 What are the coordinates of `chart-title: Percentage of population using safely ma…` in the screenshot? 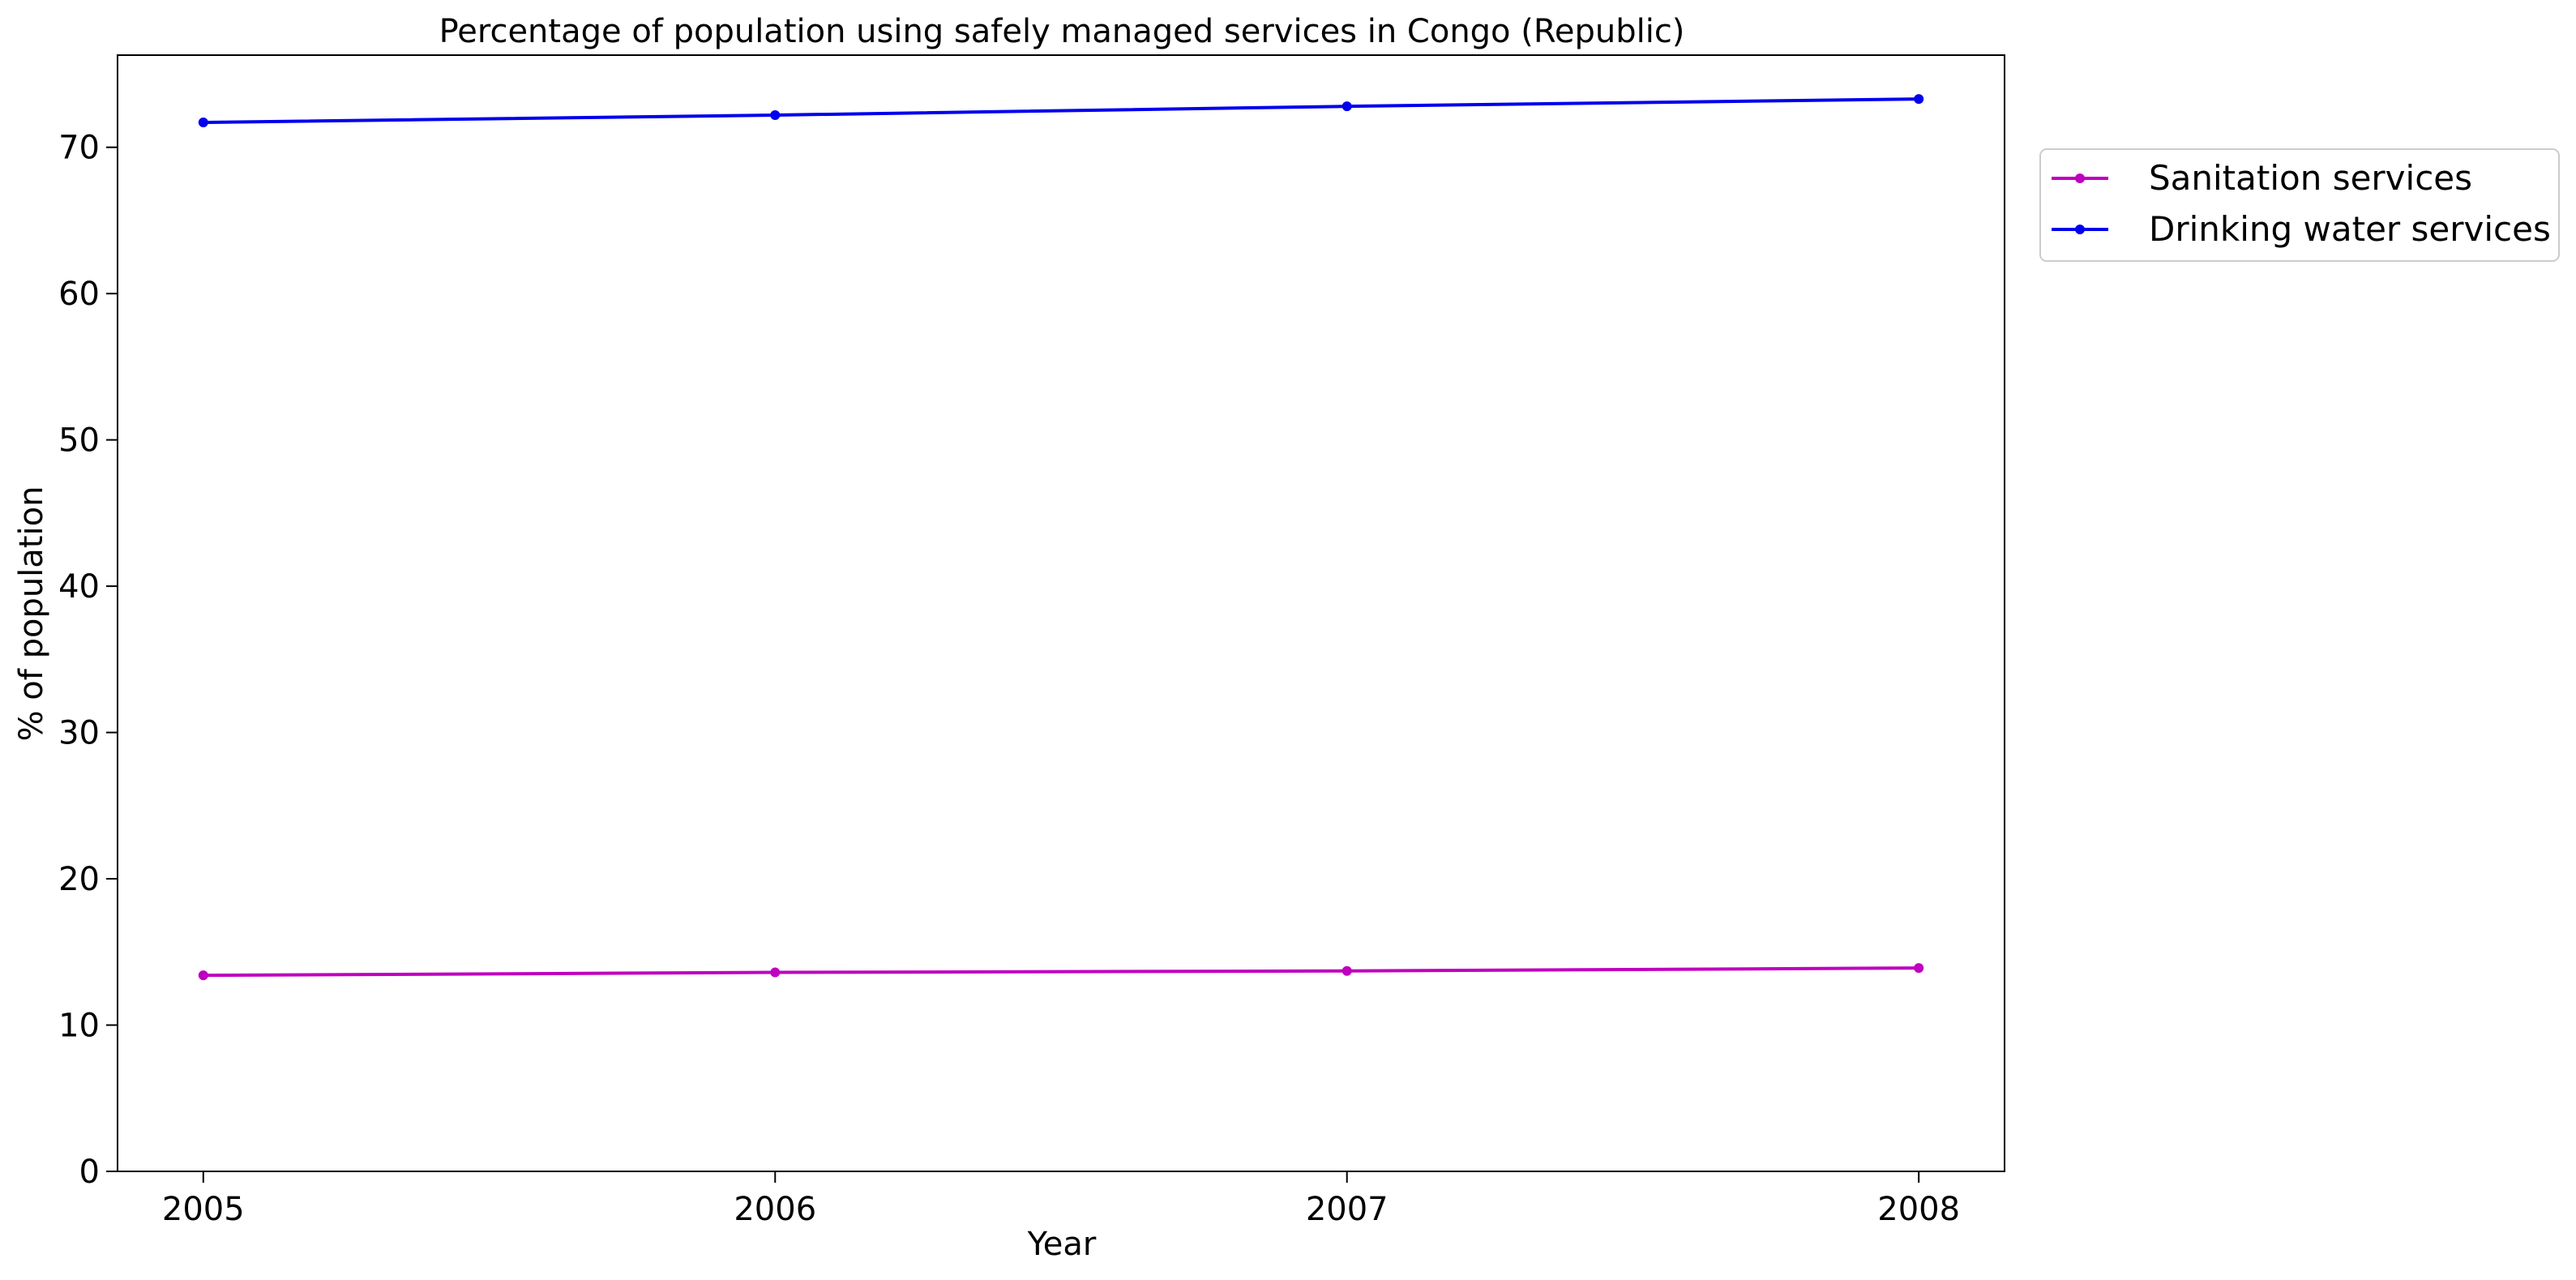 It's located at (1062, 32).